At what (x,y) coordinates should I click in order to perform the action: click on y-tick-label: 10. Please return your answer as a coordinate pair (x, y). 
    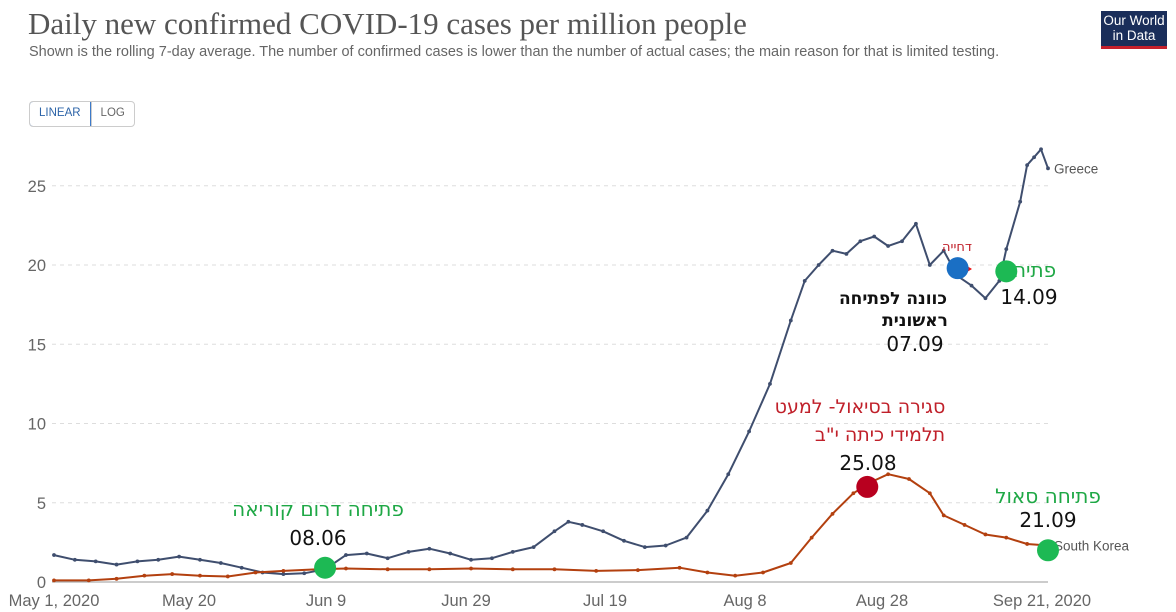
    Looking at the image, I should click on (37, 425).